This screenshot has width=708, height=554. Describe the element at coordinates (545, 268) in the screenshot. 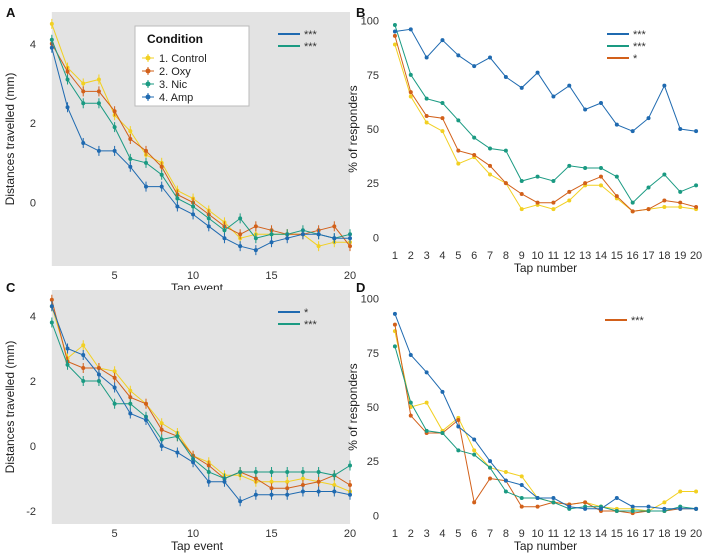

I see `x-axis-label: Tap number` at that location.